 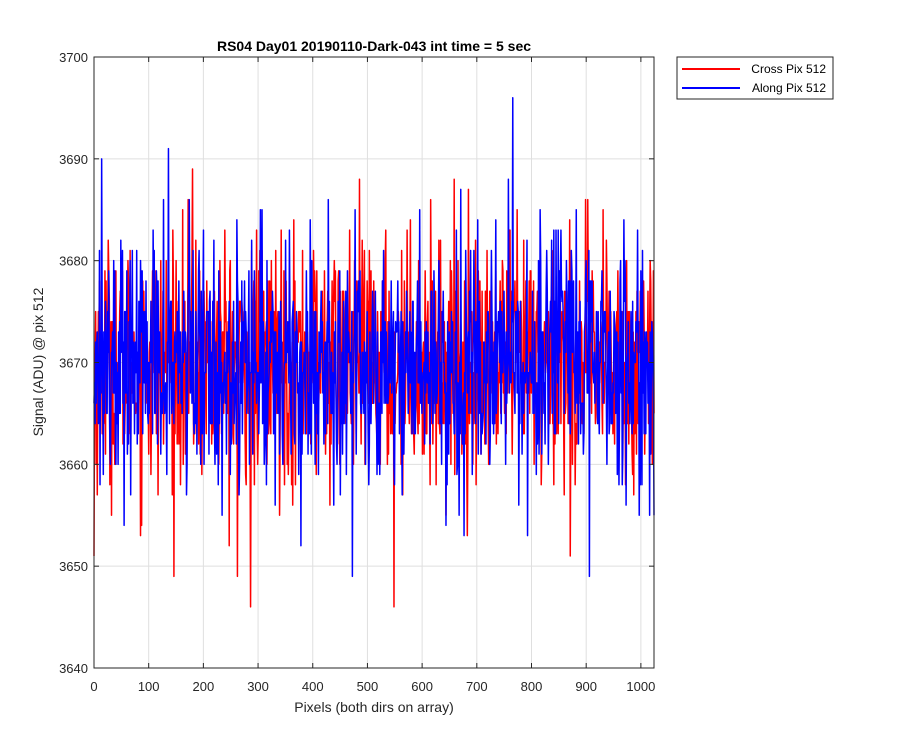 What do you see at coordinates (258, 686) in the screenshot?
I see `x-tick-label: 300` at bounding box center [258, 686].